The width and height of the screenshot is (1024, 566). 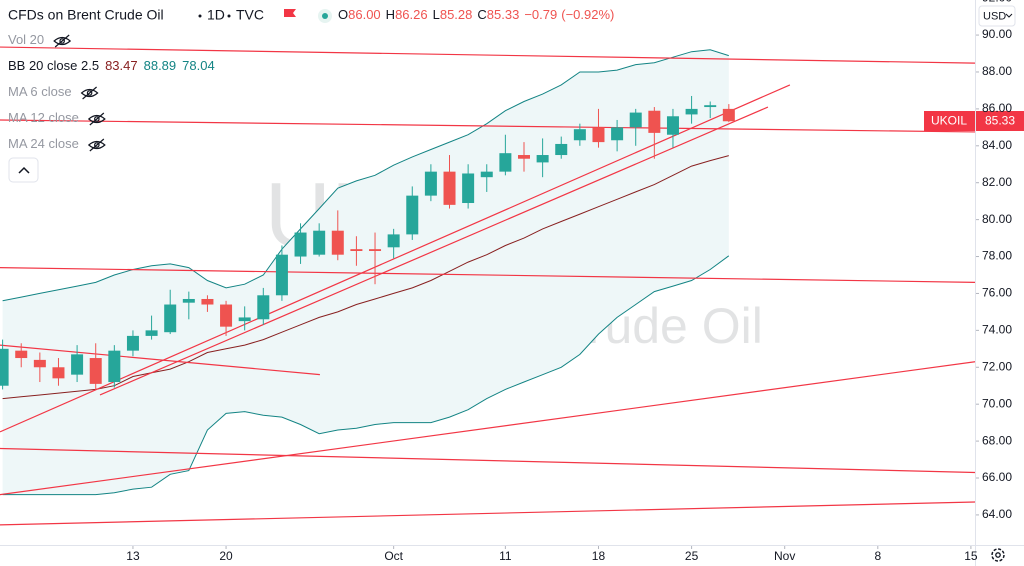 What do you see at coordinates (587, 14) in the screenshot?
I see `change-percent: (−0.92%)` at bounding box center [587, 14].